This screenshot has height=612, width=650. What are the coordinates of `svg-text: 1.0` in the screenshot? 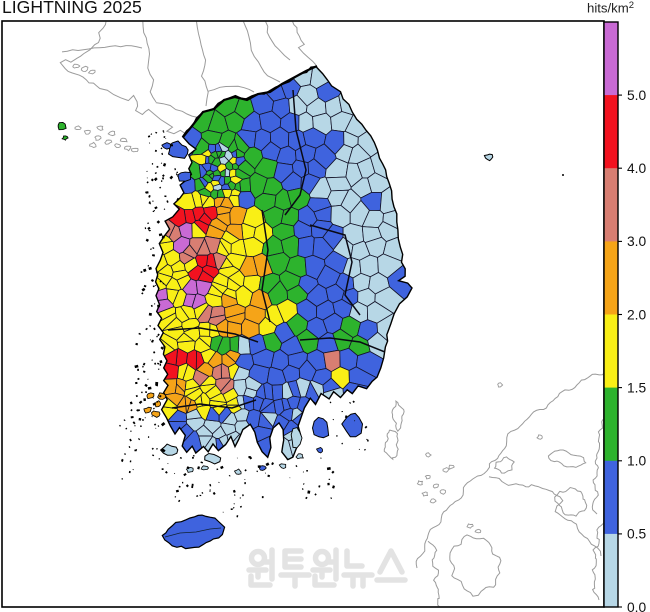 It's located at (637, 461).